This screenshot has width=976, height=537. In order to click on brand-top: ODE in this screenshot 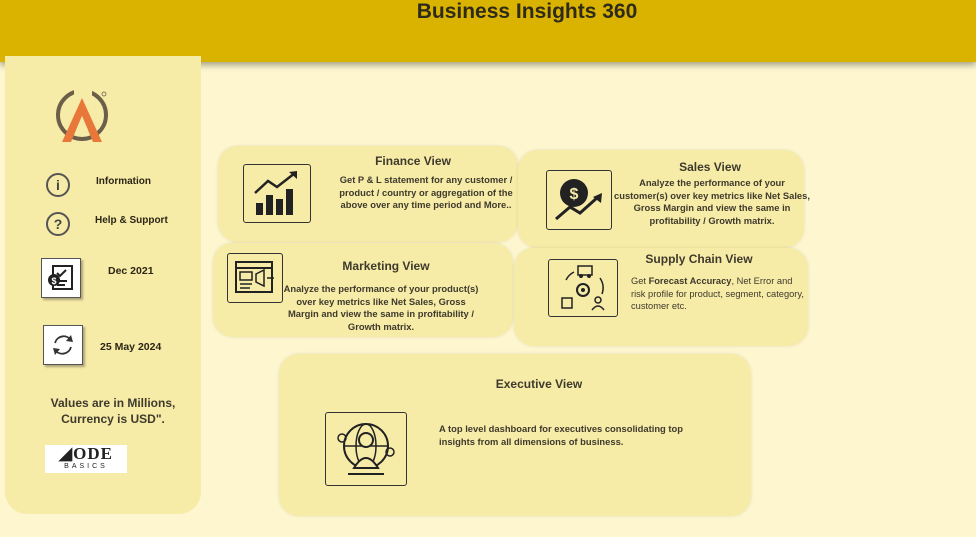, I will do `click(93, 453)`.